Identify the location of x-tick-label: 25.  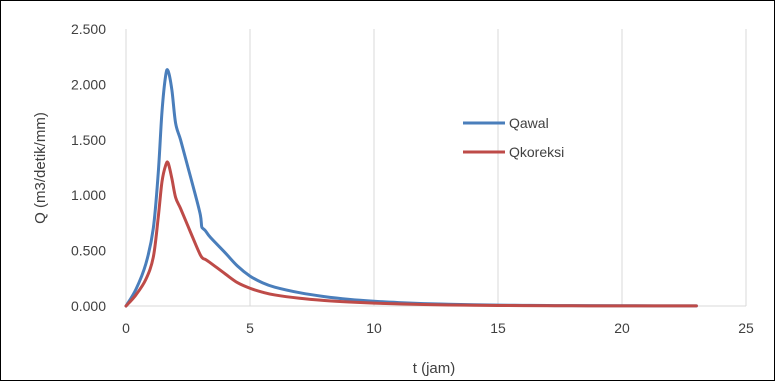
(746, 328).